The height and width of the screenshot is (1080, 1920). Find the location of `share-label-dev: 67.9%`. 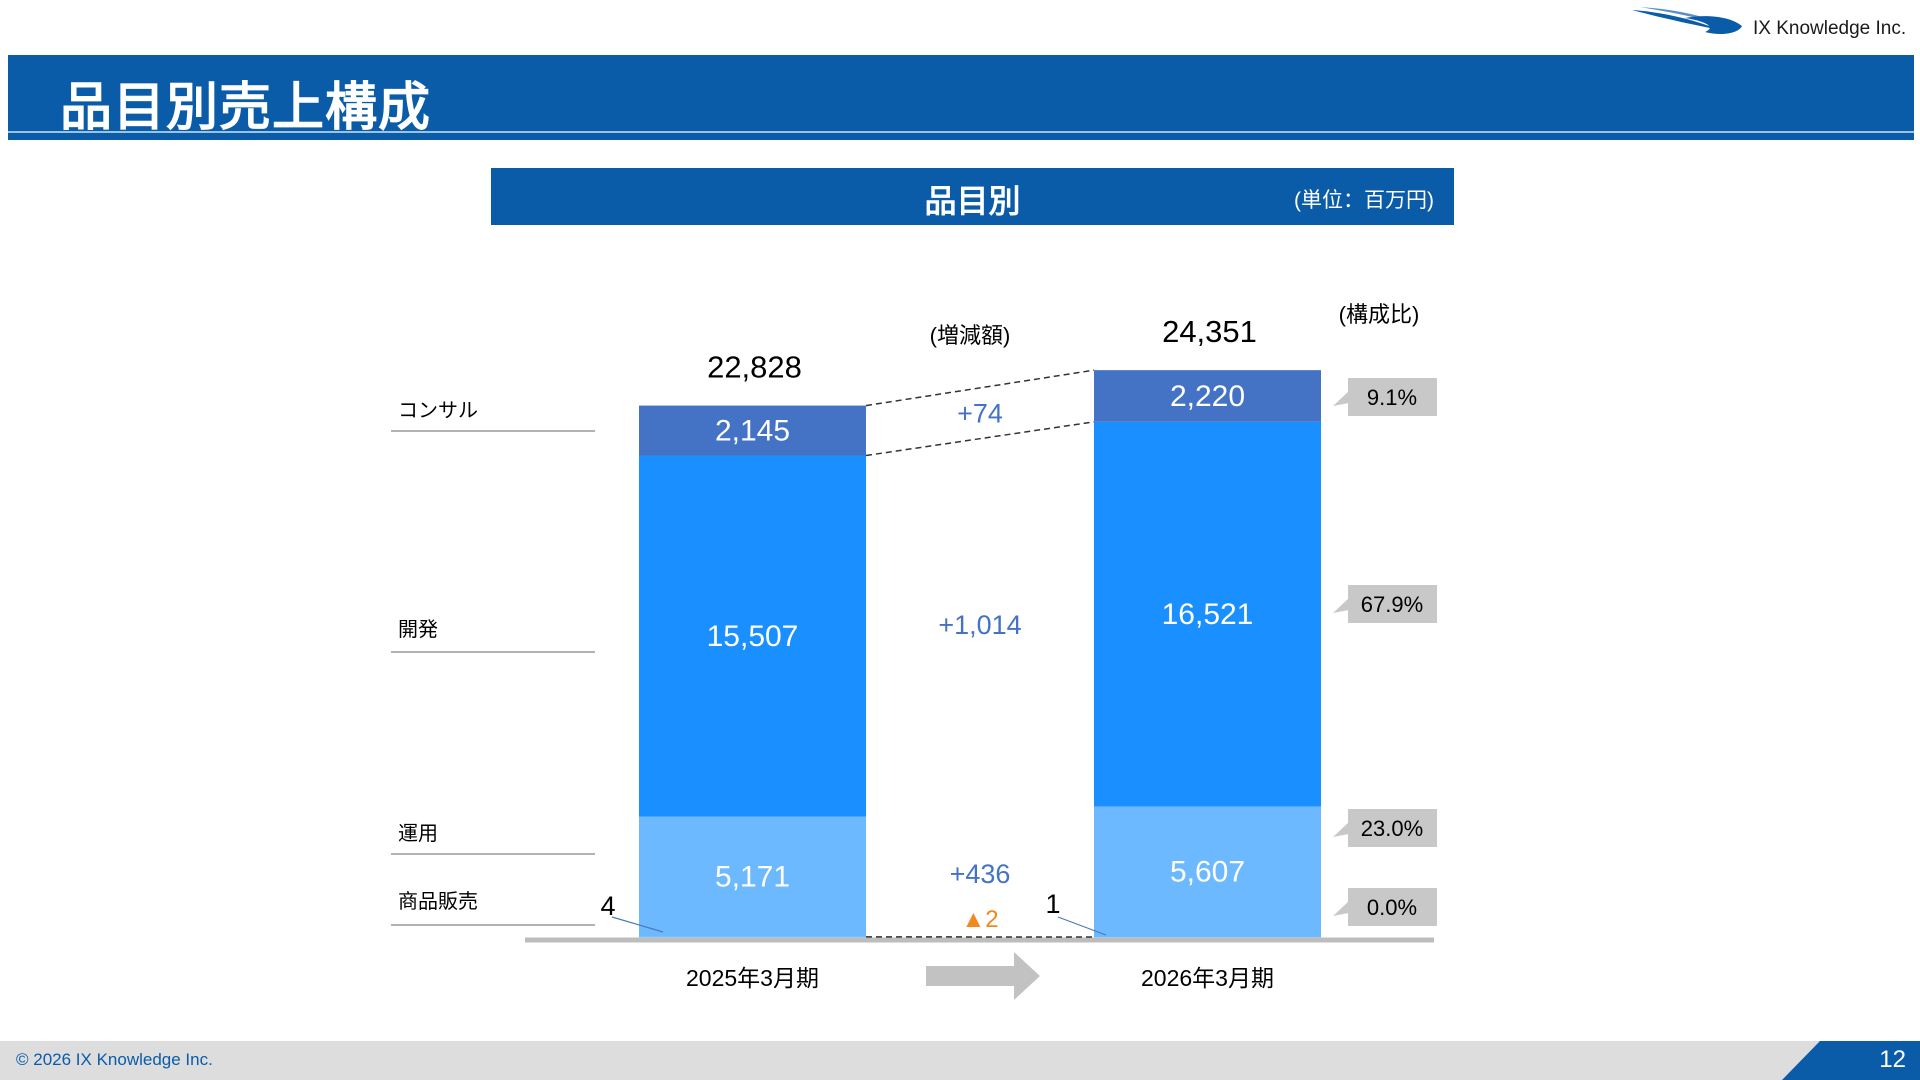

share-label-dev: 67.9% is located at coordinates (1392, 604).